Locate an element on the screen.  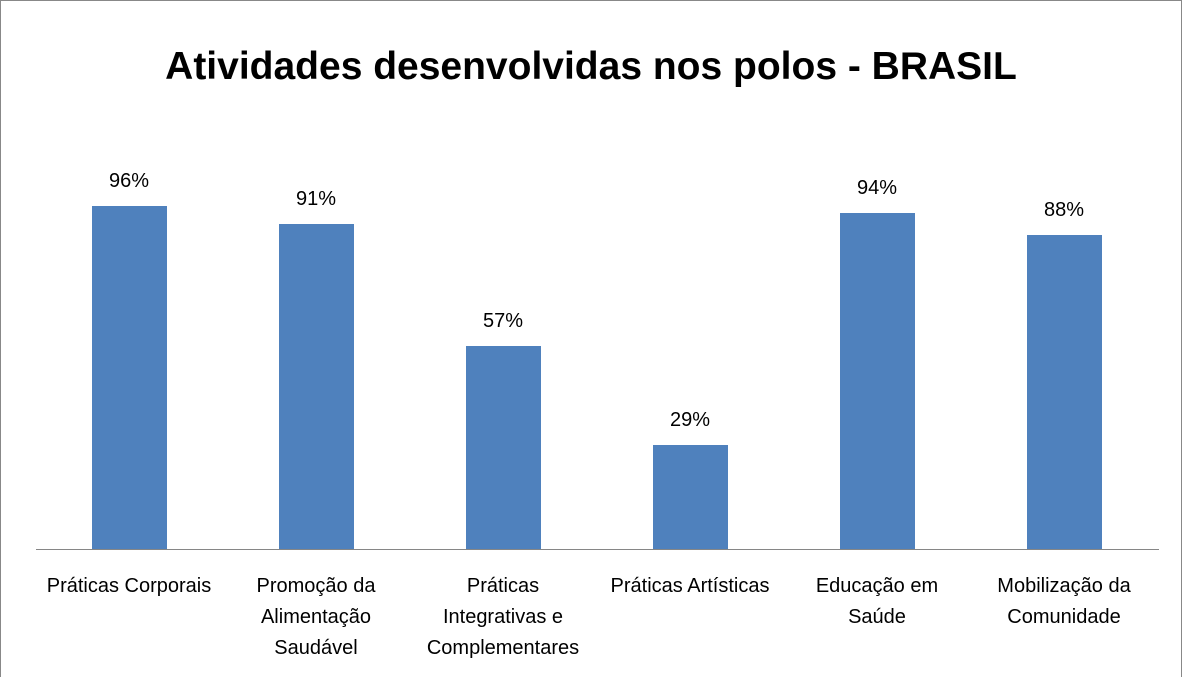
x-tick-label: Práticas Integrativas e Complementares is located at coordinates (503, 617).